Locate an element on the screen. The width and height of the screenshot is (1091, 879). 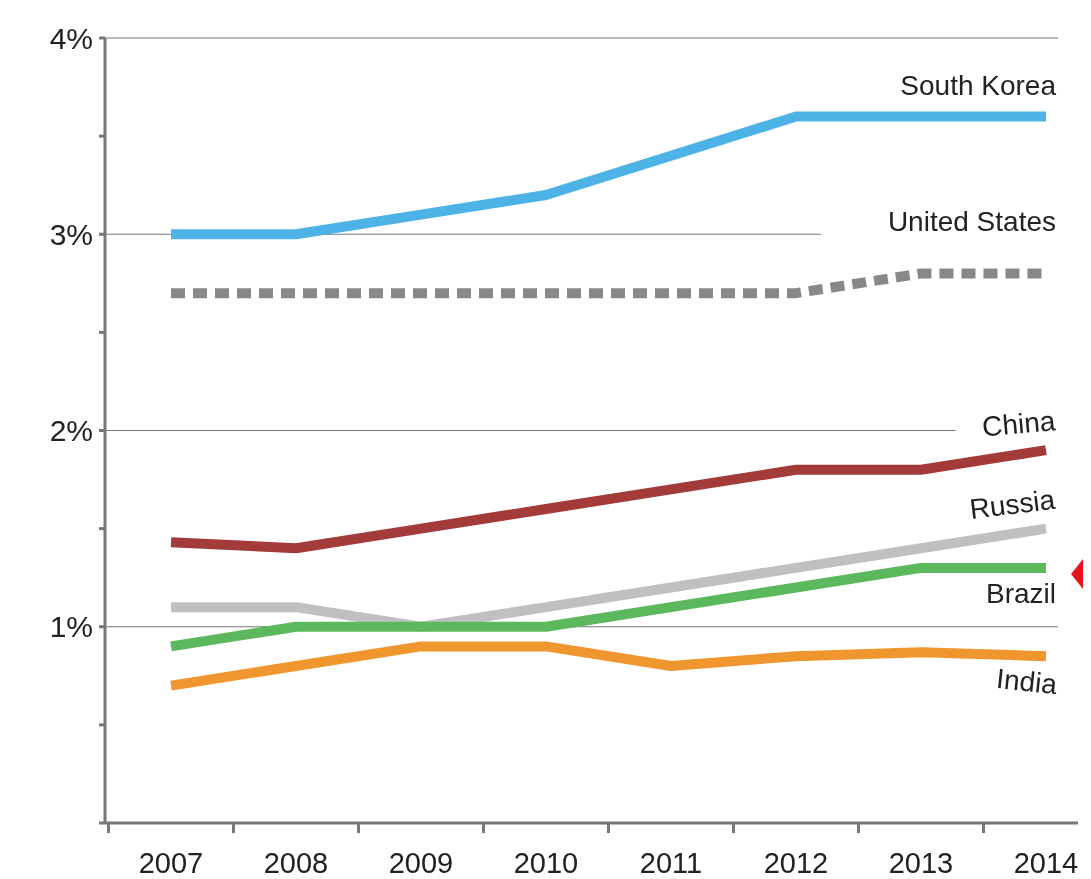
series-label: South Korea is located at coordinates (978, 85).